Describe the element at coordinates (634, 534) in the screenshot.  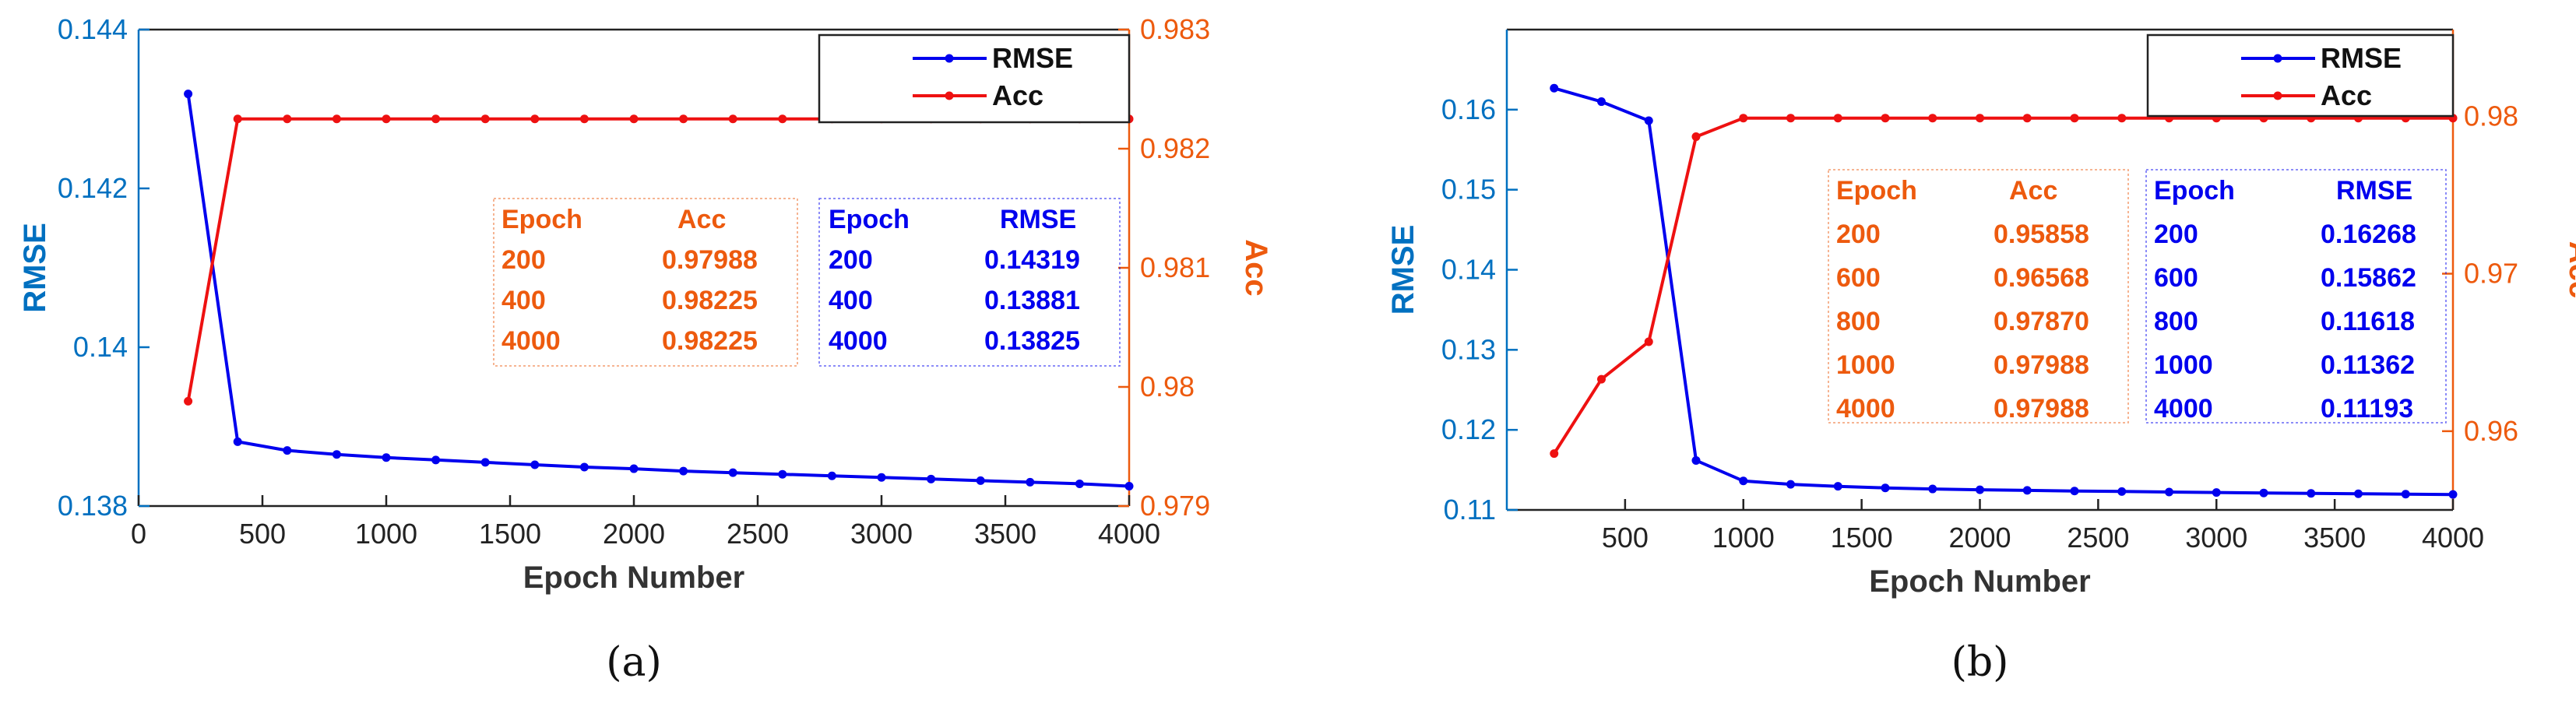
I see `x-tick-label: 2000` at that location.